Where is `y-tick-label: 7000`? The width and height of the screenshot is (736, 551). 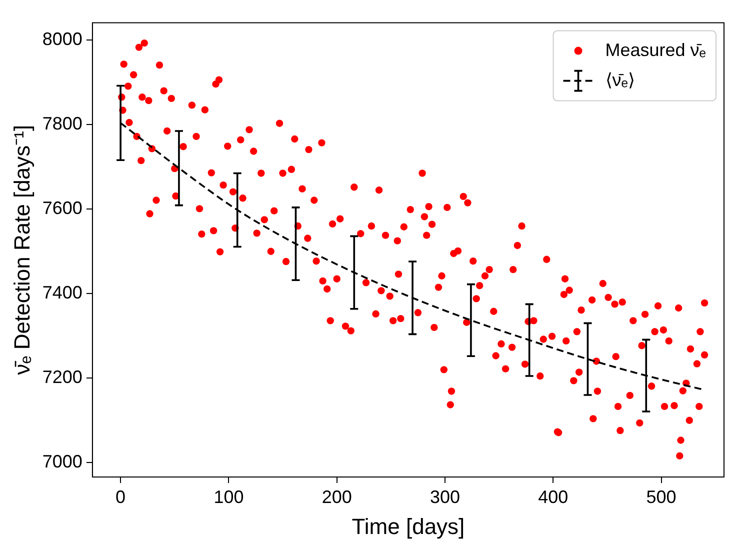 y-tick-label: 7000 is located at coordinates (62, 462).